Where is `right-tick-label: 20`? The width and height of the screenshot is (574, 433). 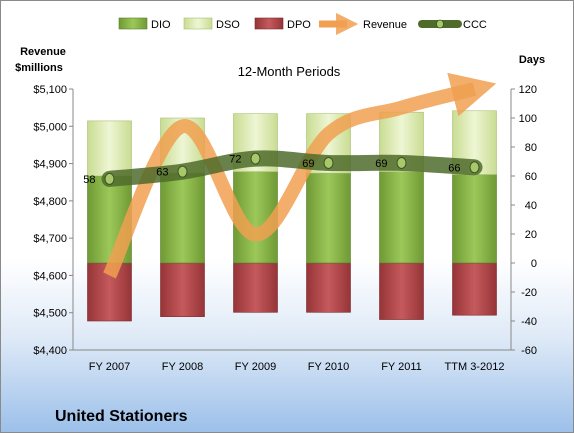
right-tick-label: 20 is located at coordinates (531, 235).